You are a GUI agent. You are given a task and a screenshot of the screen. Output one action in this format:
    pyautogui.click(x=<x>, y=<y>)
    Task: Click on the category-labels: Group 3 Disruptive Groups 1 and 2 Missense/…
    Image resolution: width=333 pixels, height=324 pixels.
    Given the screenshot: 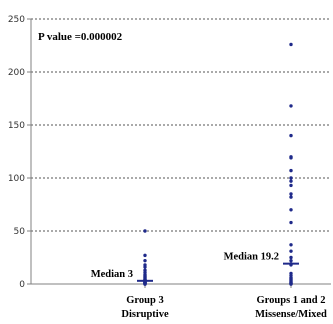 What is the action you would take?
    pyautogui.click(x=224, y=307)
    